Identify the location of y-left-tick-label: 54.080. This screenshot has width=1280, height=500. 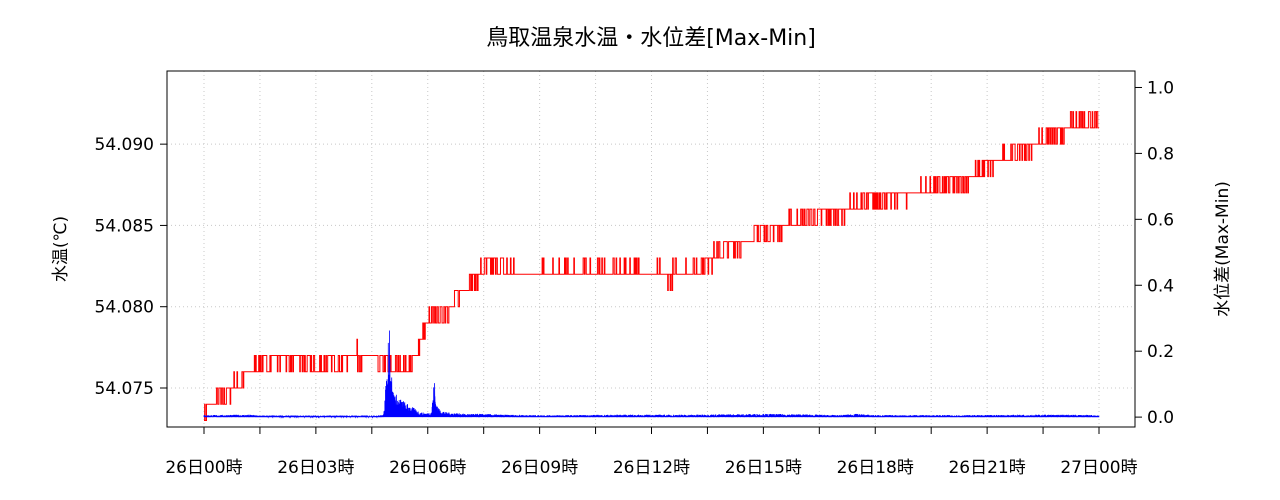
(124, 308).